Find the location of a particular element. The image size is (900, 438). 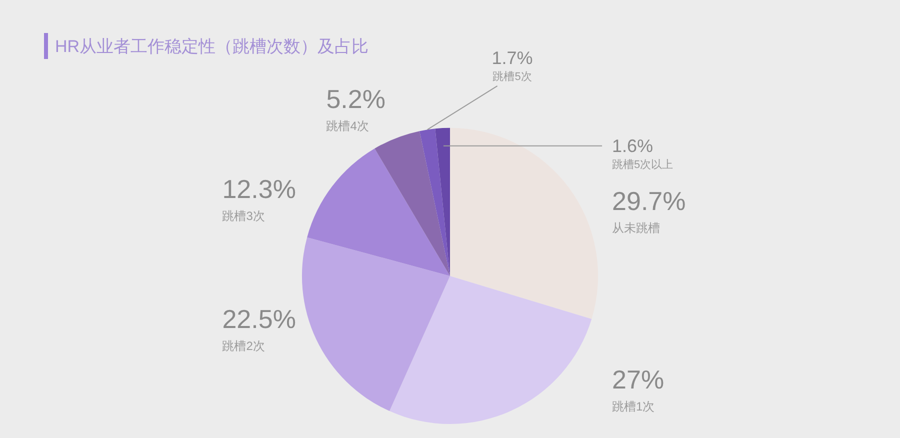

category-label: 跳槽5次以上 is located at coordinates (643, 164).